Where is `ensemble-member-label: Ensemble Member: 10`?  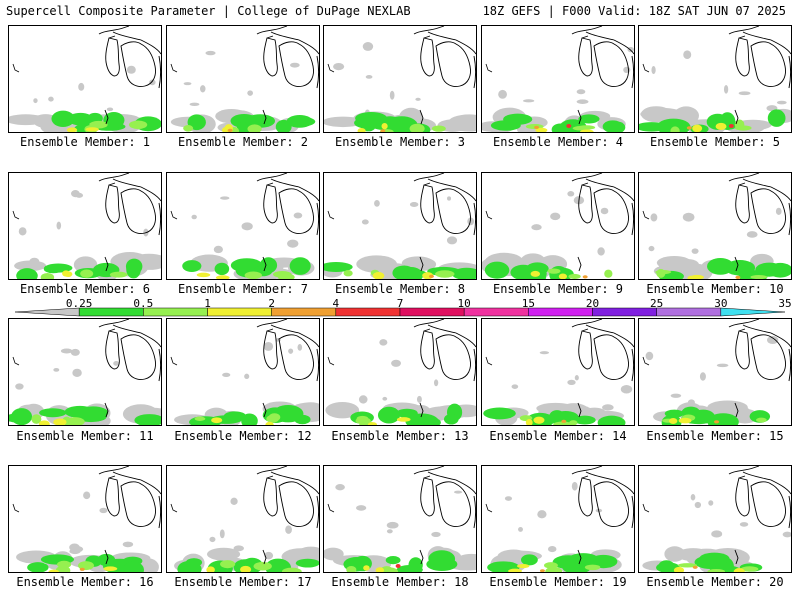 ensemble-member-label: Ensemble Member: 10 is located at coordinates (715, 289).